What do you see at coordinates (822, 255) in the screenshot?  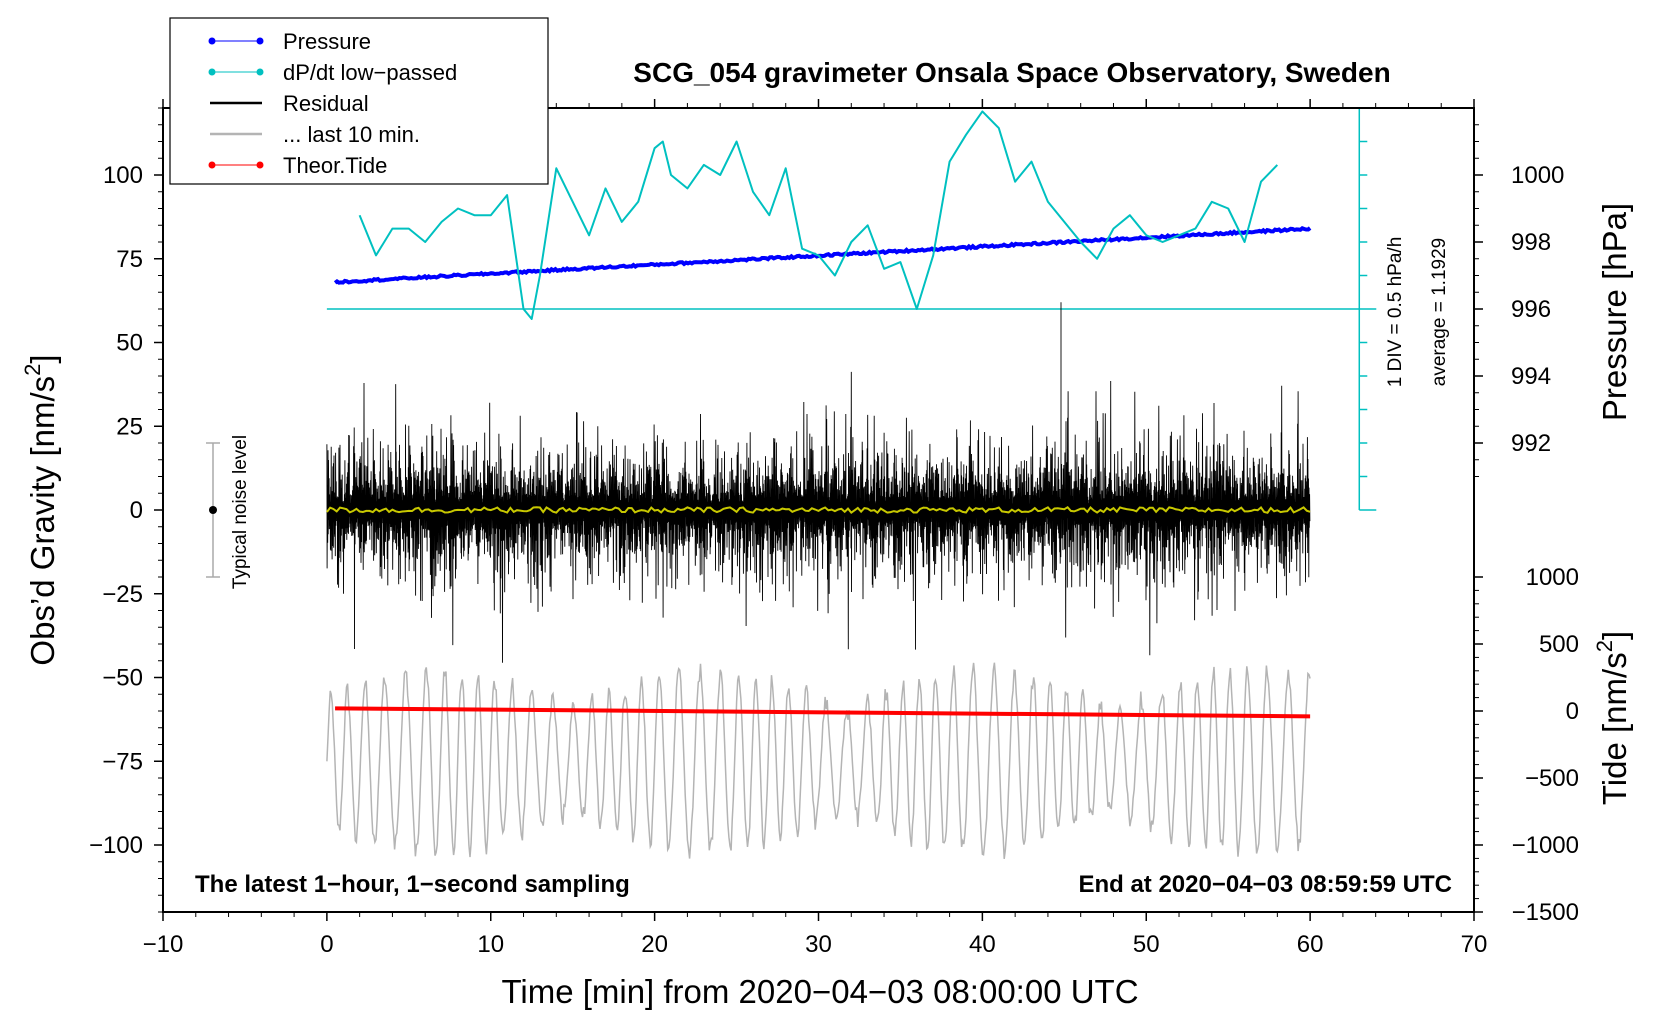 I see `pressure-series` at bounding box center [822, 255].